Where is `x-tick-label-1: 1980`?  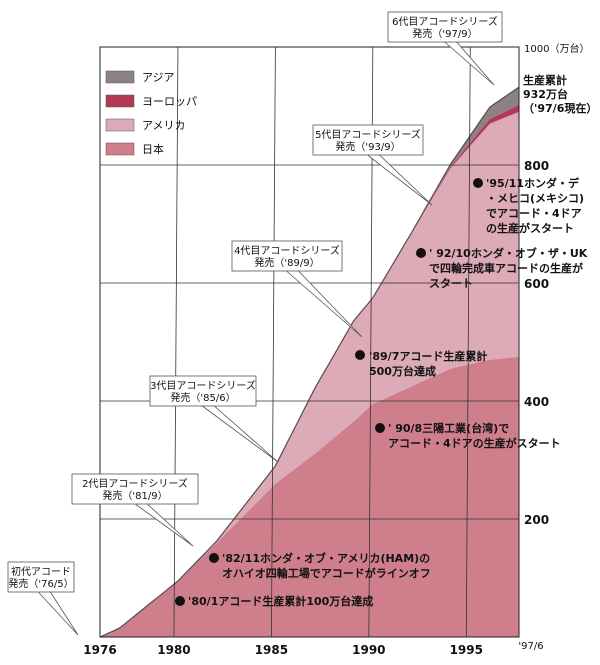 x-tick-label-1: 1980 is located at coordinates (173, 650).